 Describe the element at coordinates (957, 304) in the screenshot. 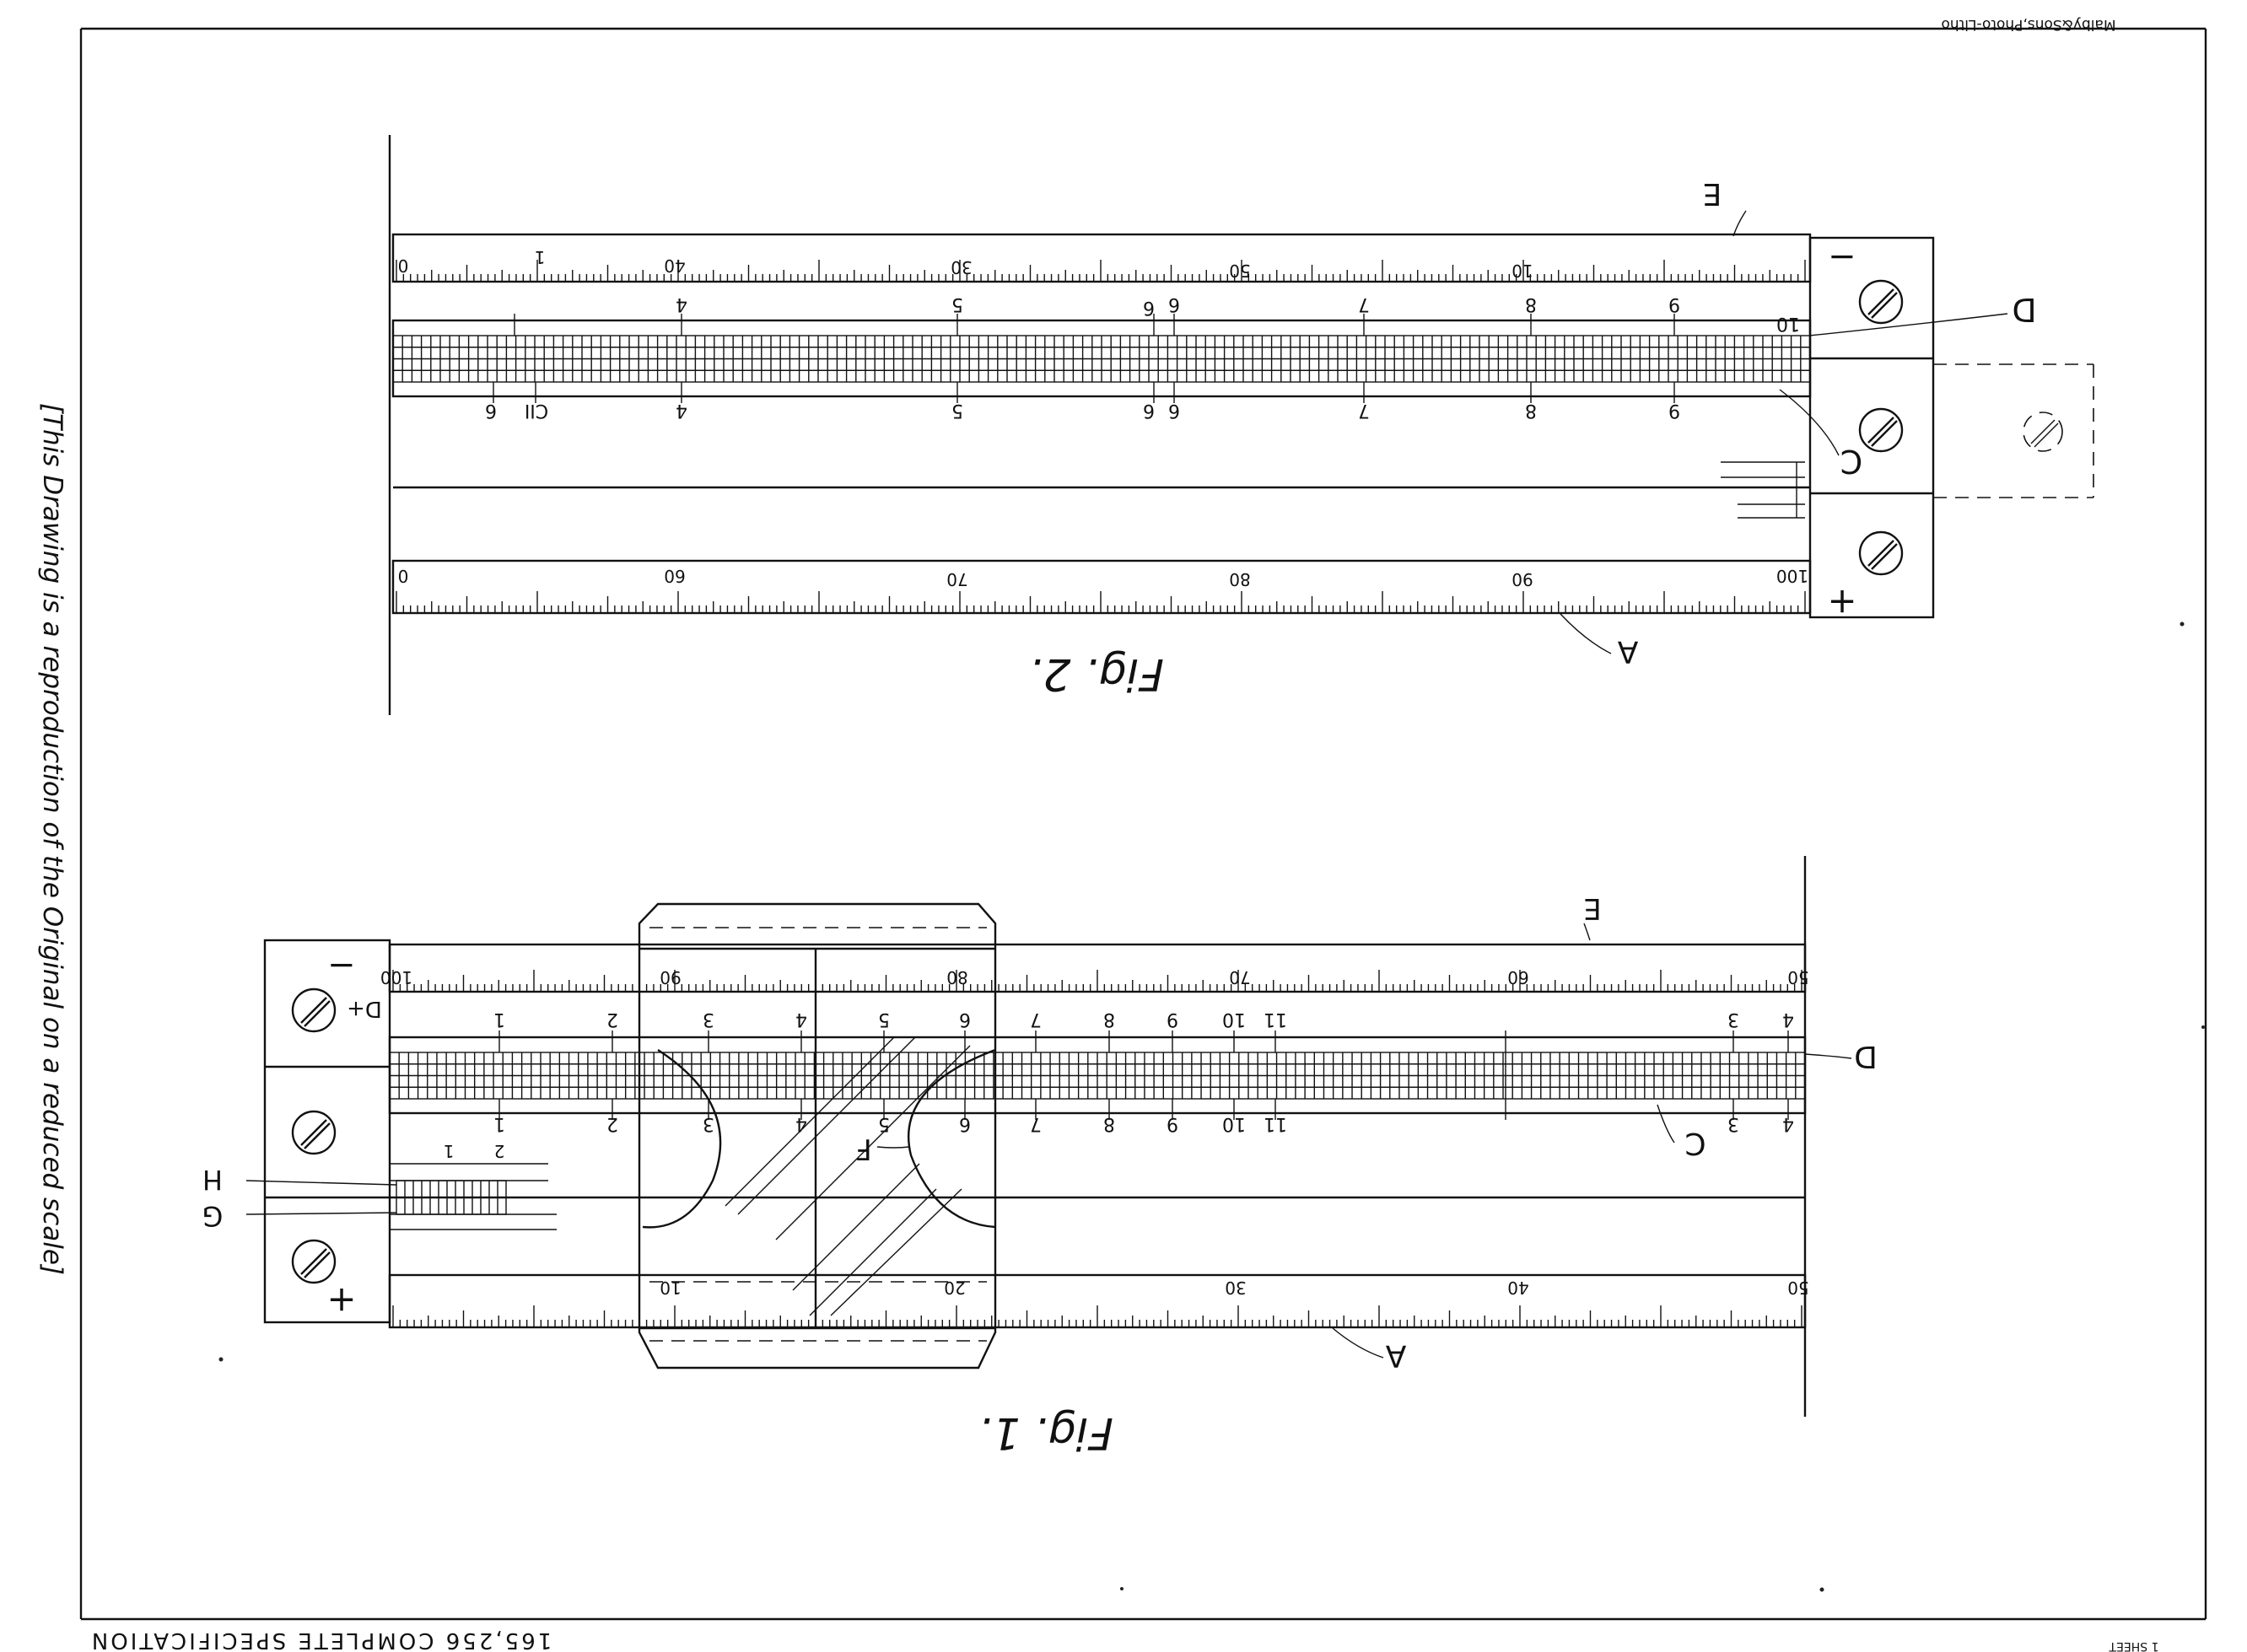

I see `fig2-upper-mark-5: 5` at that location.